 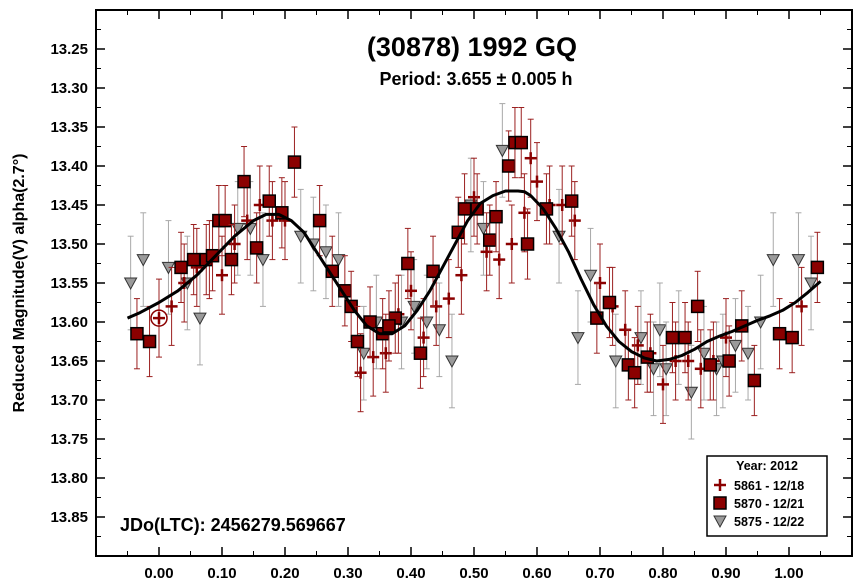 I want to click on y-tick-label: 13.70, so click(x=69, y=400).